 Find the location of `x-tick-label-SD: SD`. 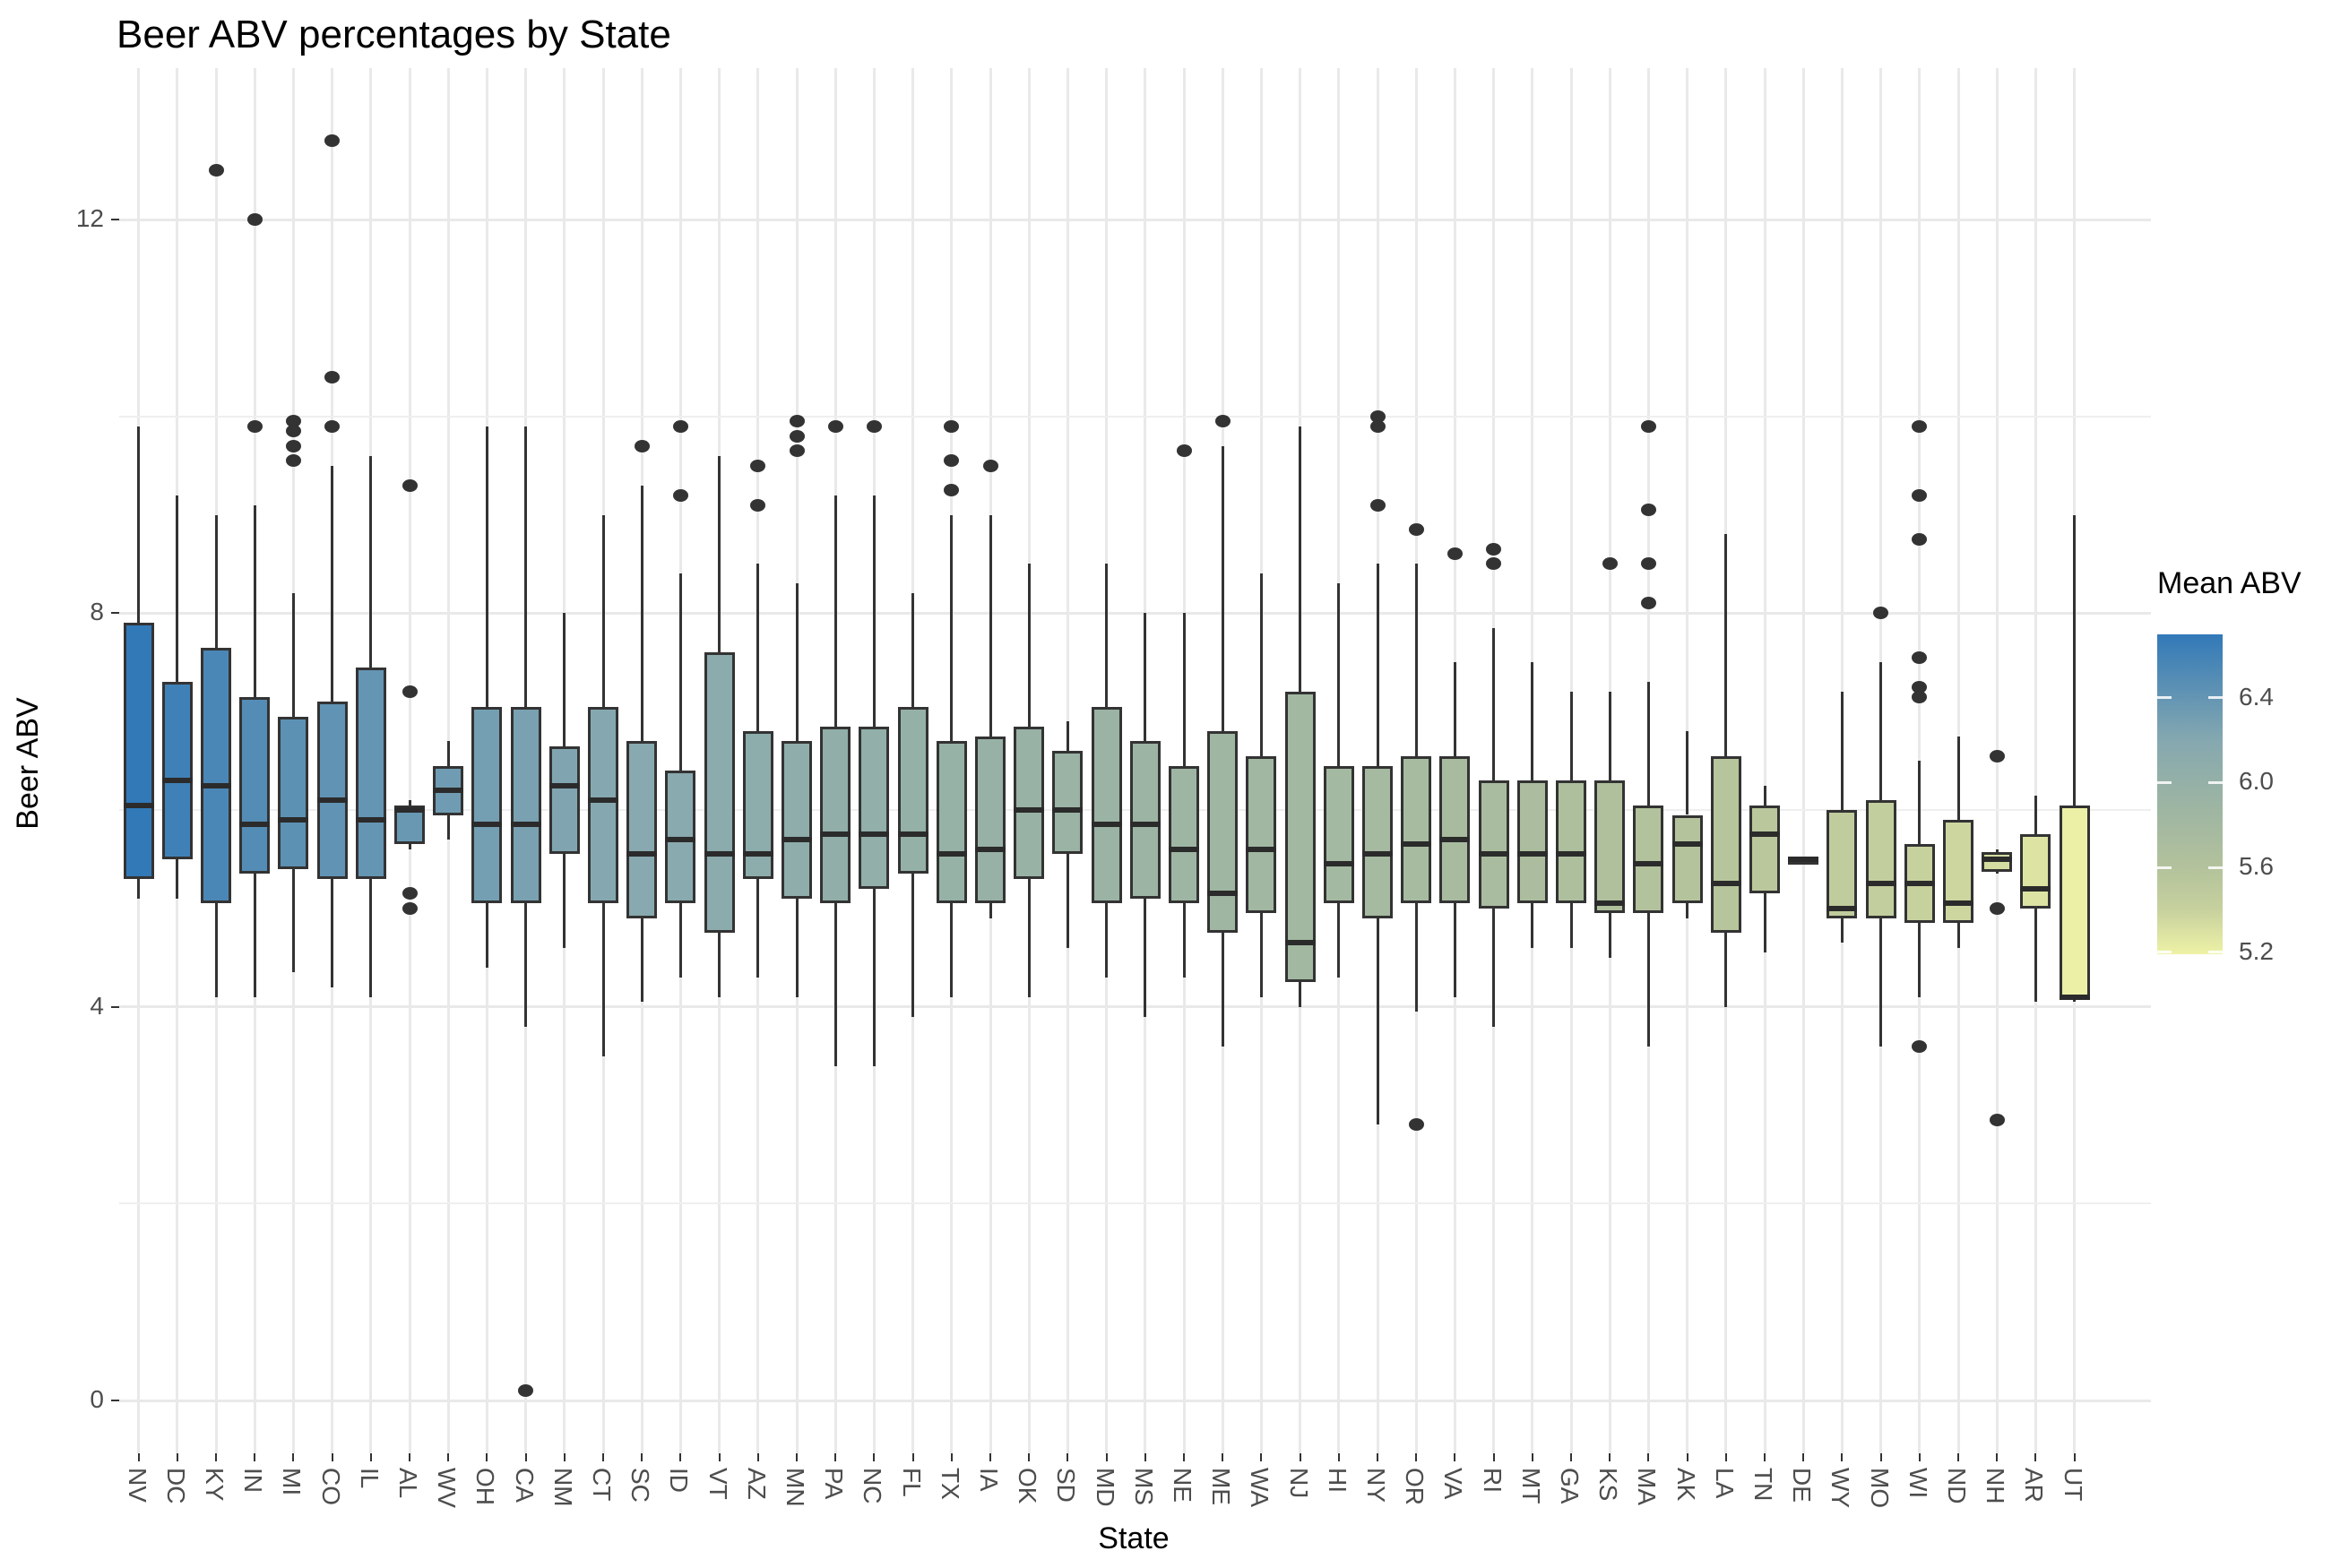

x-tick-label-SD: SD is located at coordinates (1066, 1485).